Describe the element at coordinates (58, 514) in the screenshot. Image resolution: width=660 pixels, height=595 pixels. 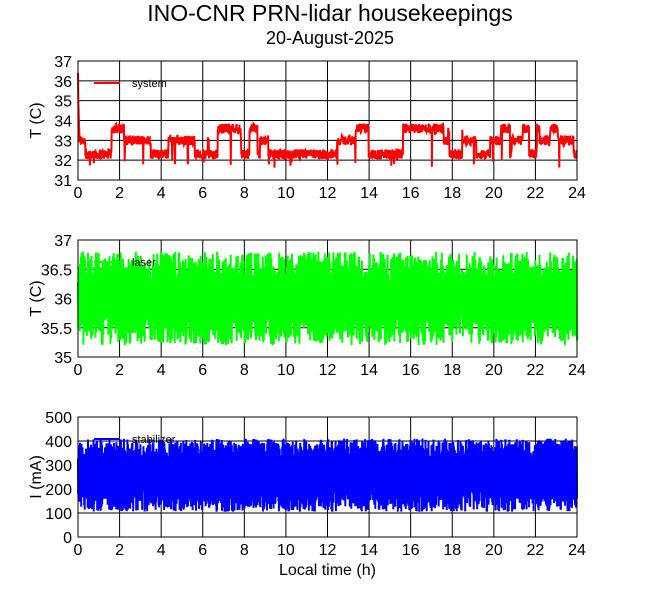
I see `y-tick-label: 100` at that location.